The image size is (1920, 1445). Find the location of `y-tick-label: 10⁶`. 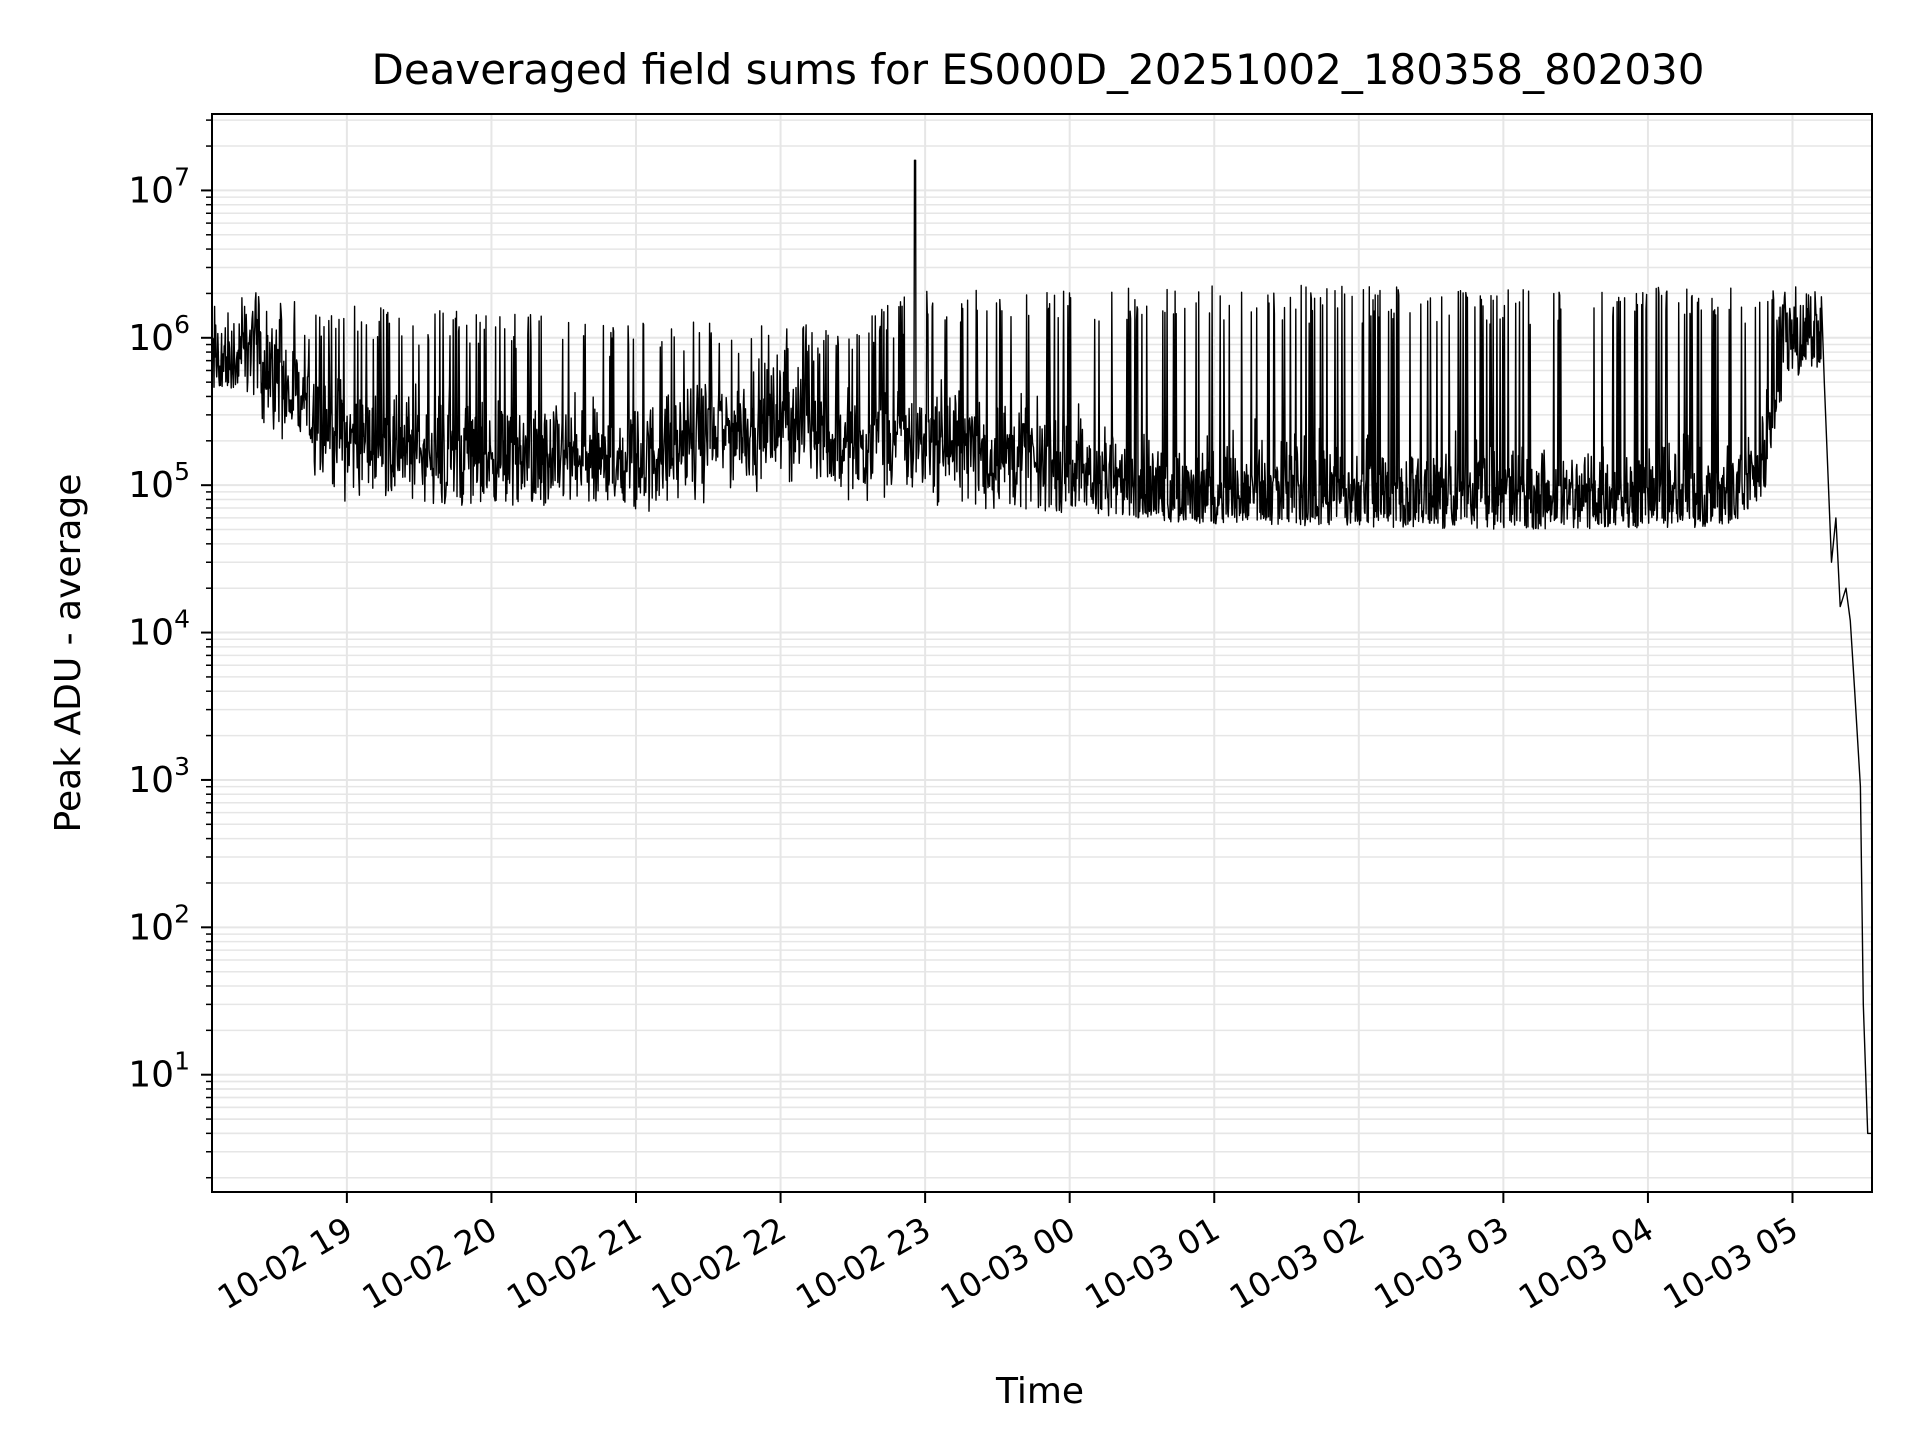

y-tick-label: 10⁶ is located at coordinates (159, 334).